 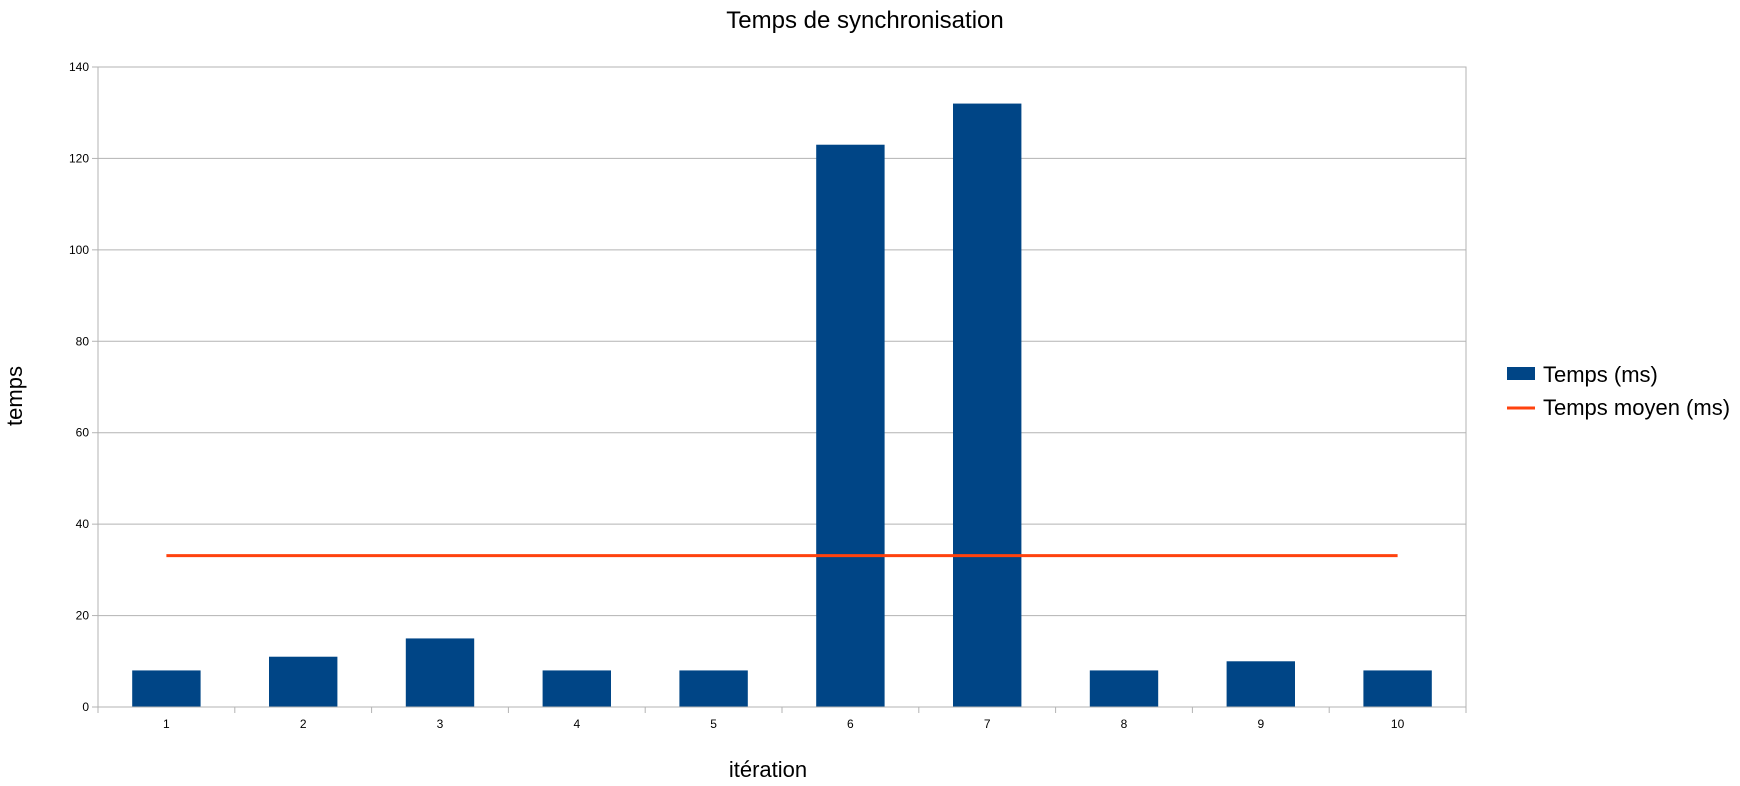 What do you see at coordinates (1398, 724) in the screenshot?
I see `x-tick-label: 10` at bounding box center [1398, 724].